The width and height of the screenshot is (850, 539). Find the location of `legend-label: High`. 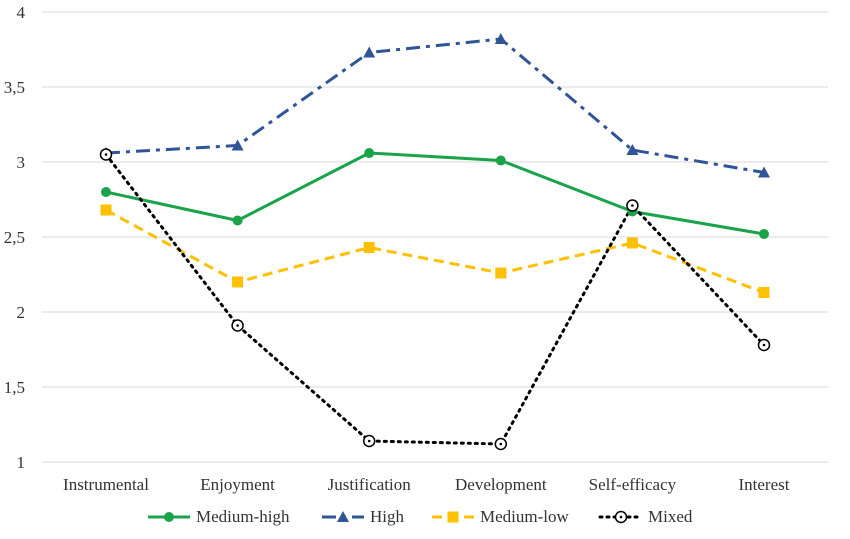

legend-label: High is located at coordinates (387, 516).